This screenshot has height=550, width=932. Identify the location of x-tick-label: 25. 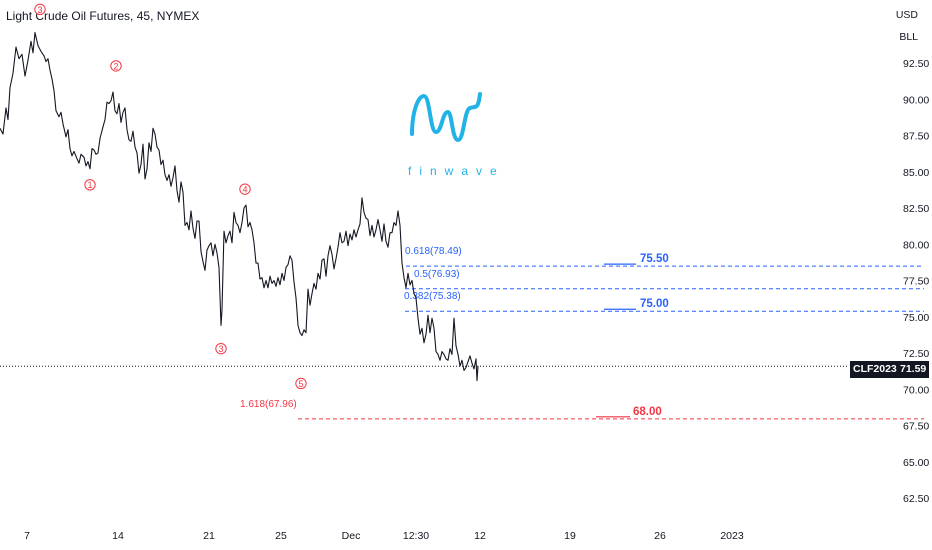
(281, 536).